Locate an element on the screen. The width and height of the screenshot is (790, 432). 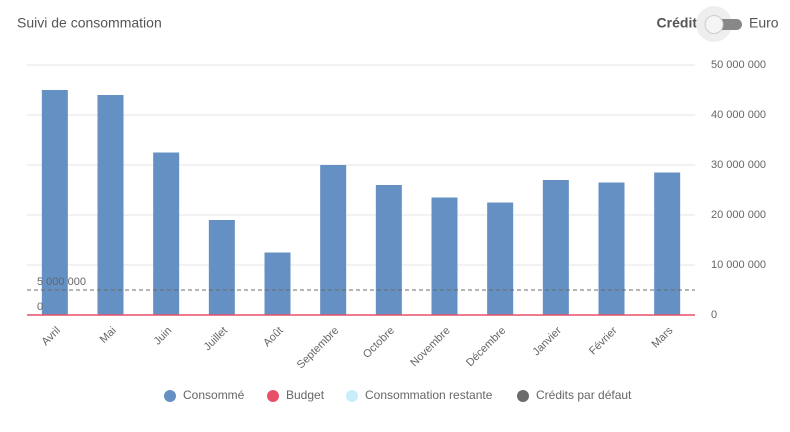
line-label: 0 is located at coordinates (40, 307).